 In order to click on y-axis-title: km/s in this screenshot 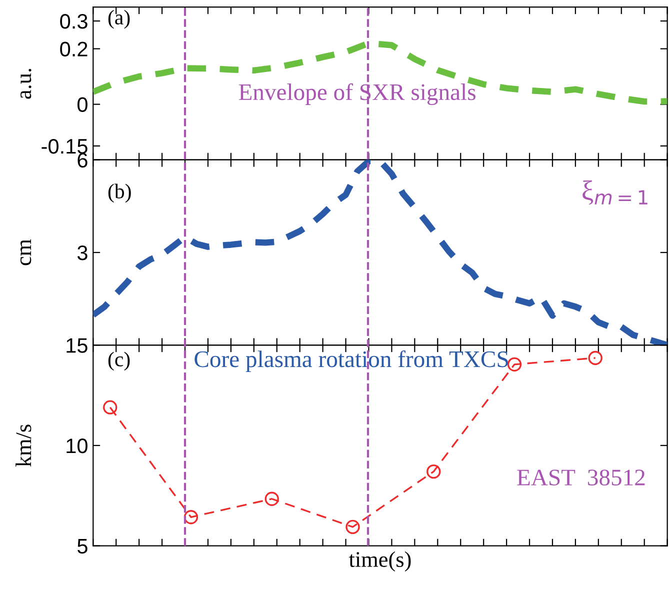, I will do `click(24, 445)`.